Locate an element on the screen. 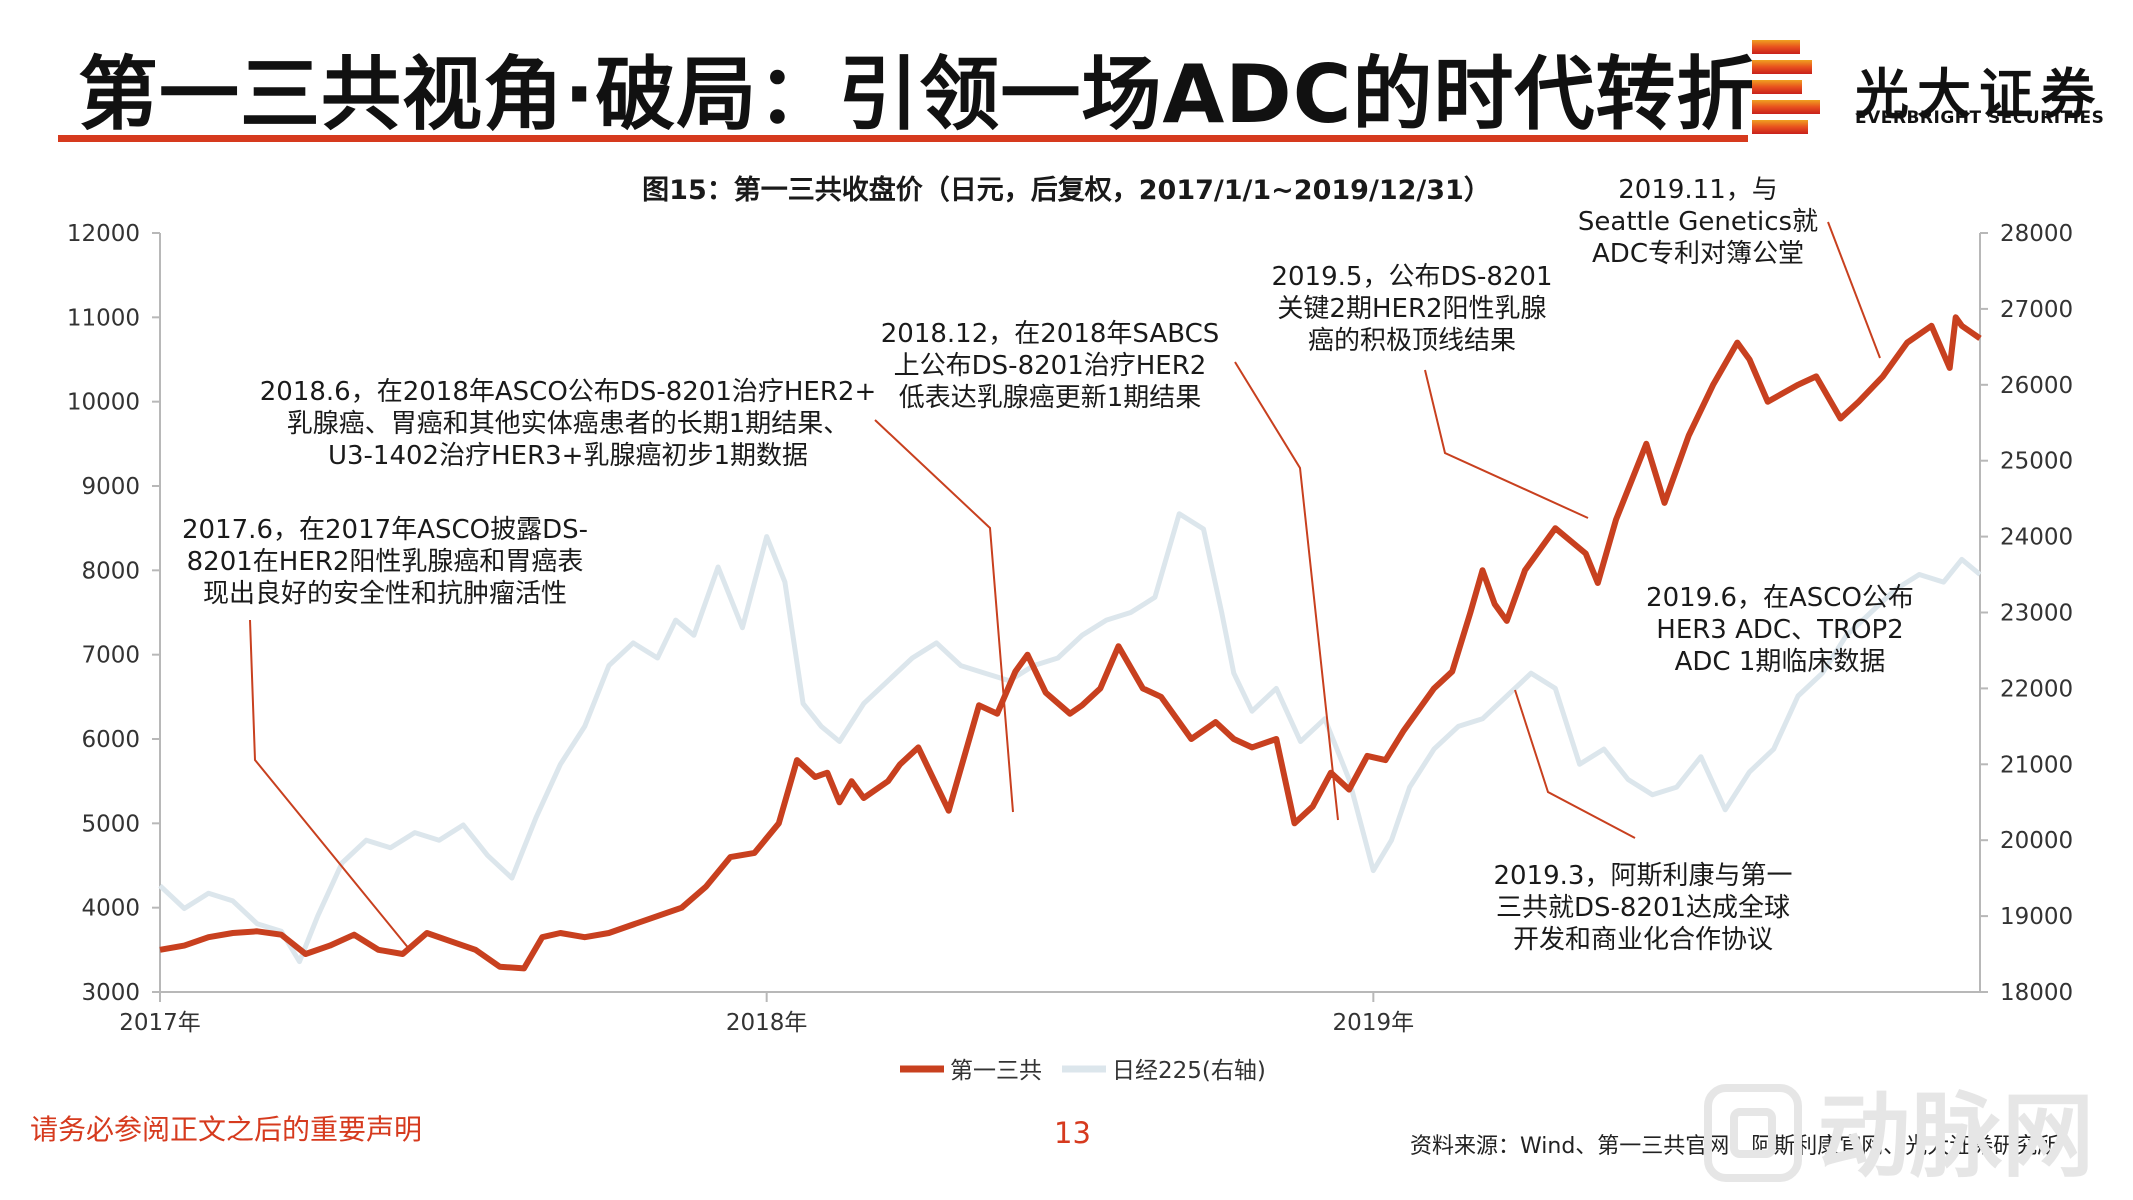 This screenshot has height=1200, width=2133. y-right-tick-label: 20000 is located at coordinates (2036, 841).